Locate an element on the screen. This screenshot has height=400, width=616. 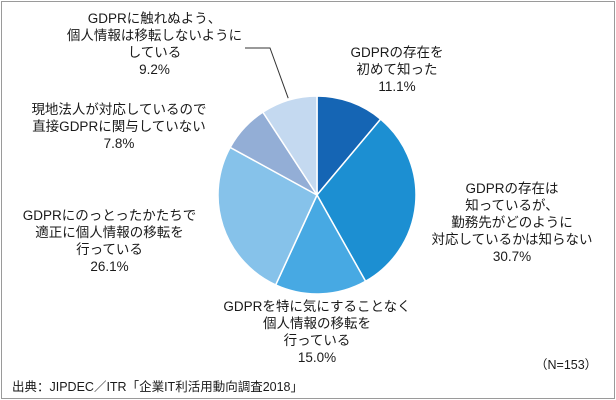
slice-label-line: GDPRを特に気にすることなく is located at coordinates (317, 306).